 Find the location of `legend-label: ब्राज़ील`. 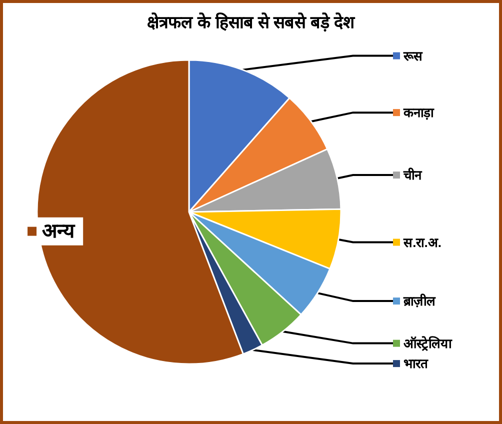

legend-label: ब्राज़ील is located at coordinates (419, 301).